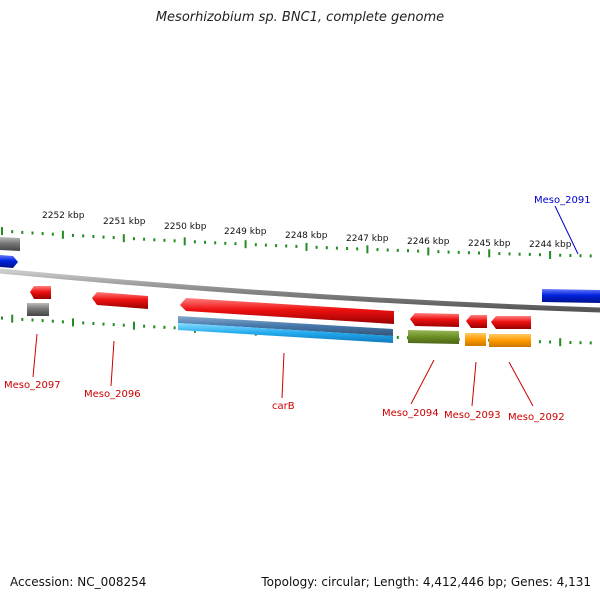 Image resolution: width=600 pixels, height=600 pixels. I want to click on gene-meso-2093, so click(476, 321).